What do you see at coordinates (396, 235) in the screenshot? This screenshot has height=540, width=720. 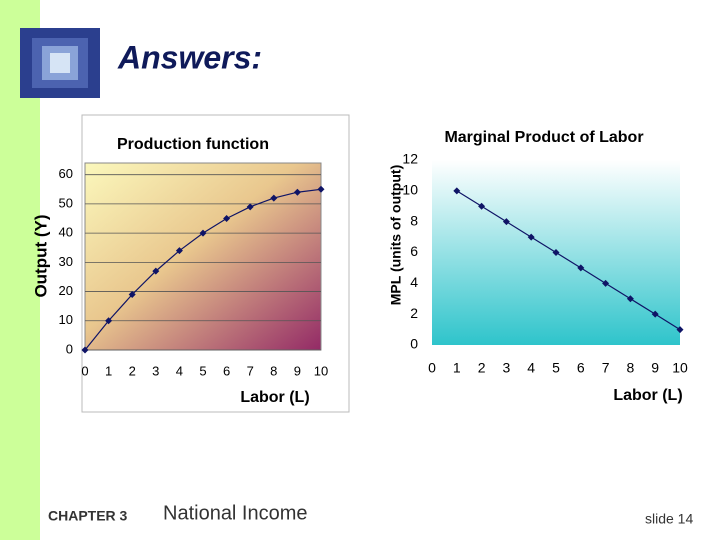 I see `y-axis-label: MPL (units of output)` at bounding box center [396, 235].